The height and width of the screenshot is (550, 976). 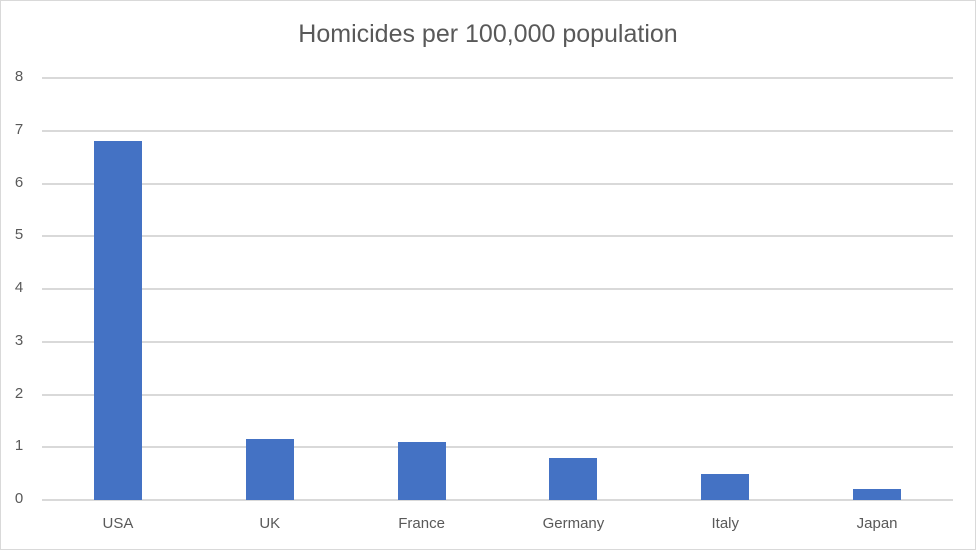 I want to click on y-tick-label: 1, so click(x=19, y=446).